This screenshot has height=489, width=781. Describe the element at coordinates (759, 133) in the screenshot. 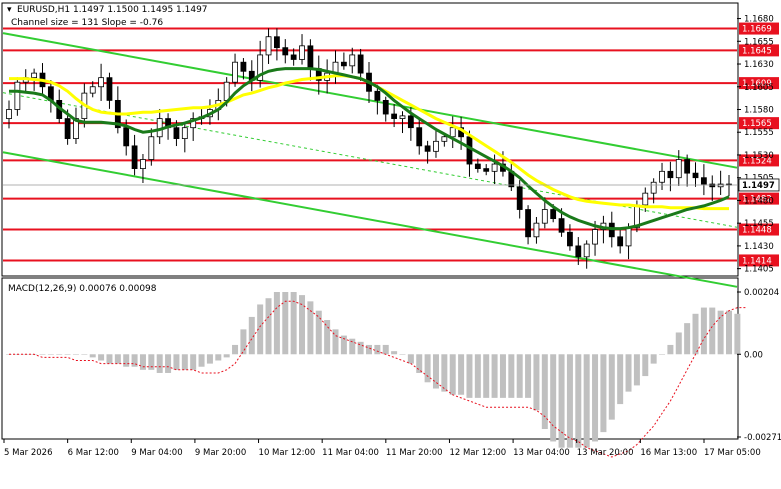

I see `y-tick-label-5: 1.1555` at that location.